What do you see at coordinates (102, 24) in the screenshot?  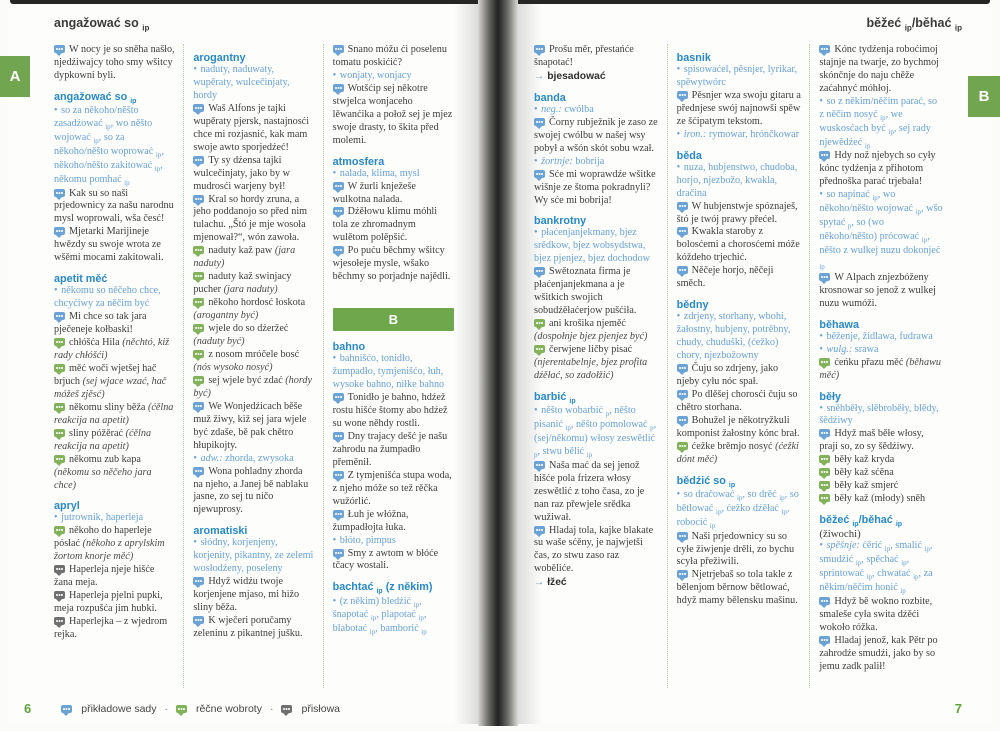 I see `left-page-header: angažować so ip` at bounding box center [102, 24].